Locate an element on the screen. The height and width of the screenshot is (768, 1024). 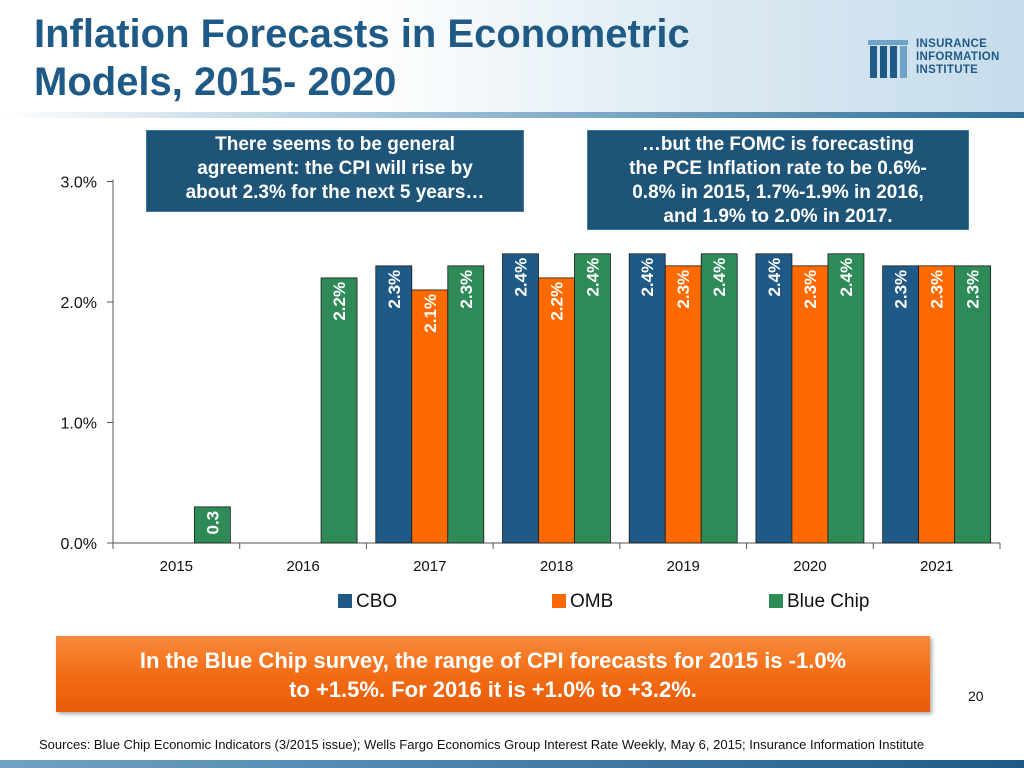
legend-item-blue-chip: Blue Chip is located at coordinates (819, 602).